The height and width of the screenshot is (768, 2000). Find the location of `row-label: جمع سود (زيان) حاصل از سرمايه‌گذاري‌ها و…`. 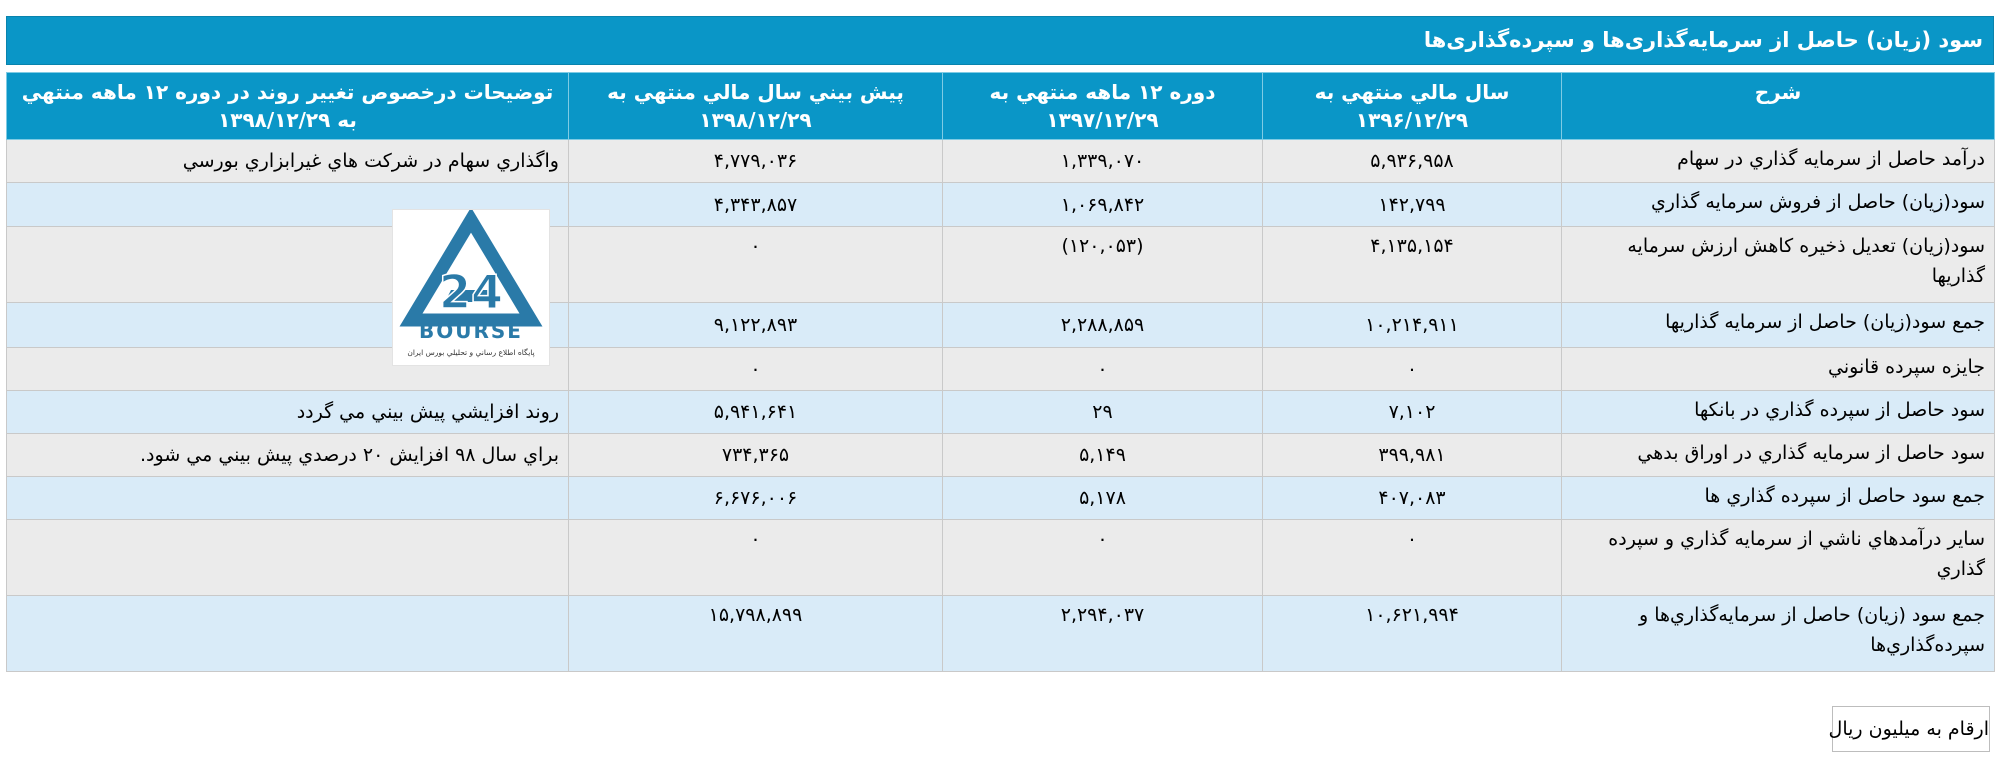

row-label: جمع سود (زيان) حاصل از سرمايه‌گذاري‌ها و… is located at coordinates (1778, 633).